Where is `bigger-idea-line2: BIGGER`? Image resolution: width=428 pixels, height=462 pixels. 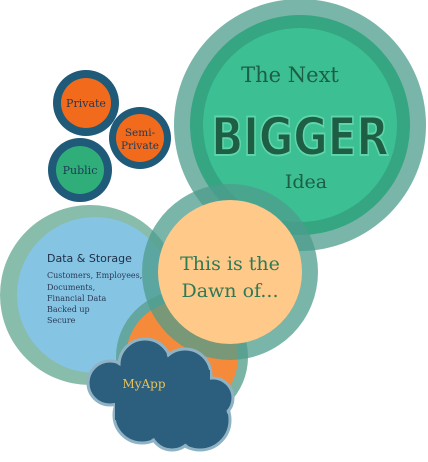 bigger-idea-line2: BIGGER is located at coordinates (300, 138).